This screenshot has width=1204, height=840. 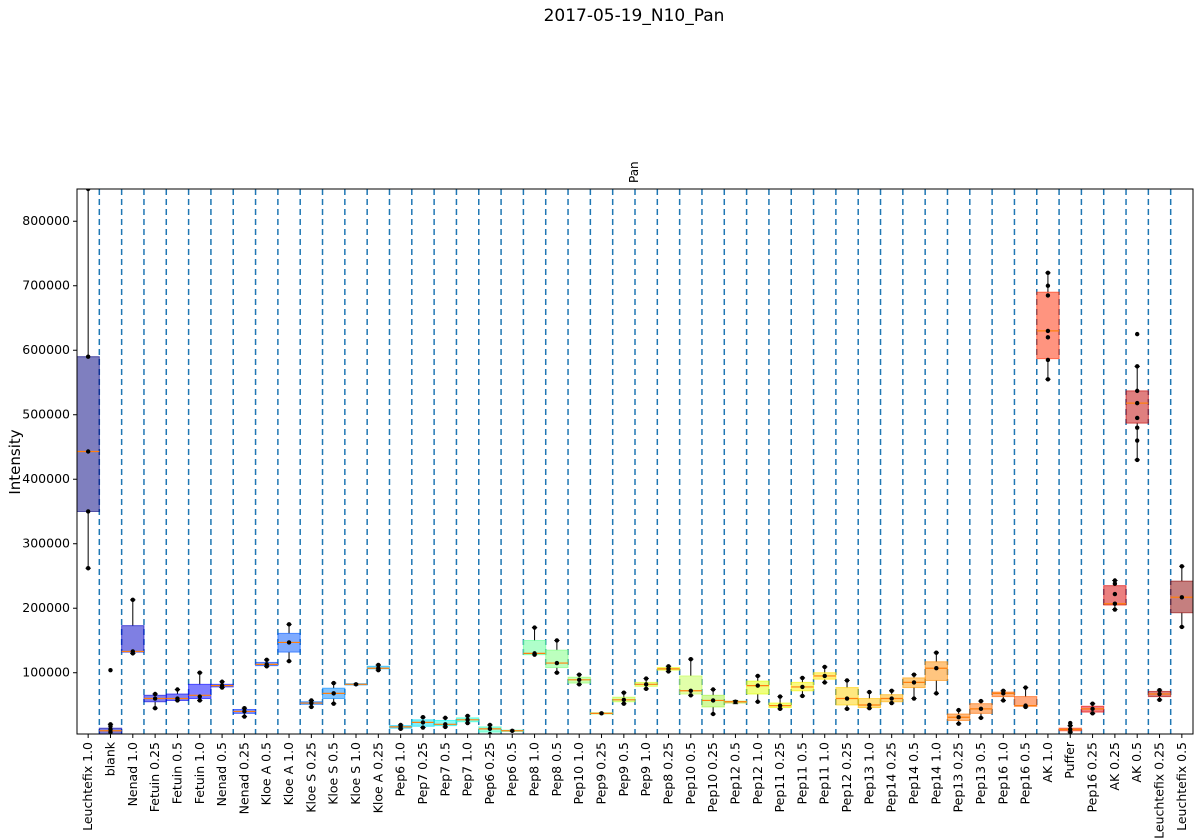 I want to click on x-tick-label: Nenad 0.25, so click(x=243, y=778).